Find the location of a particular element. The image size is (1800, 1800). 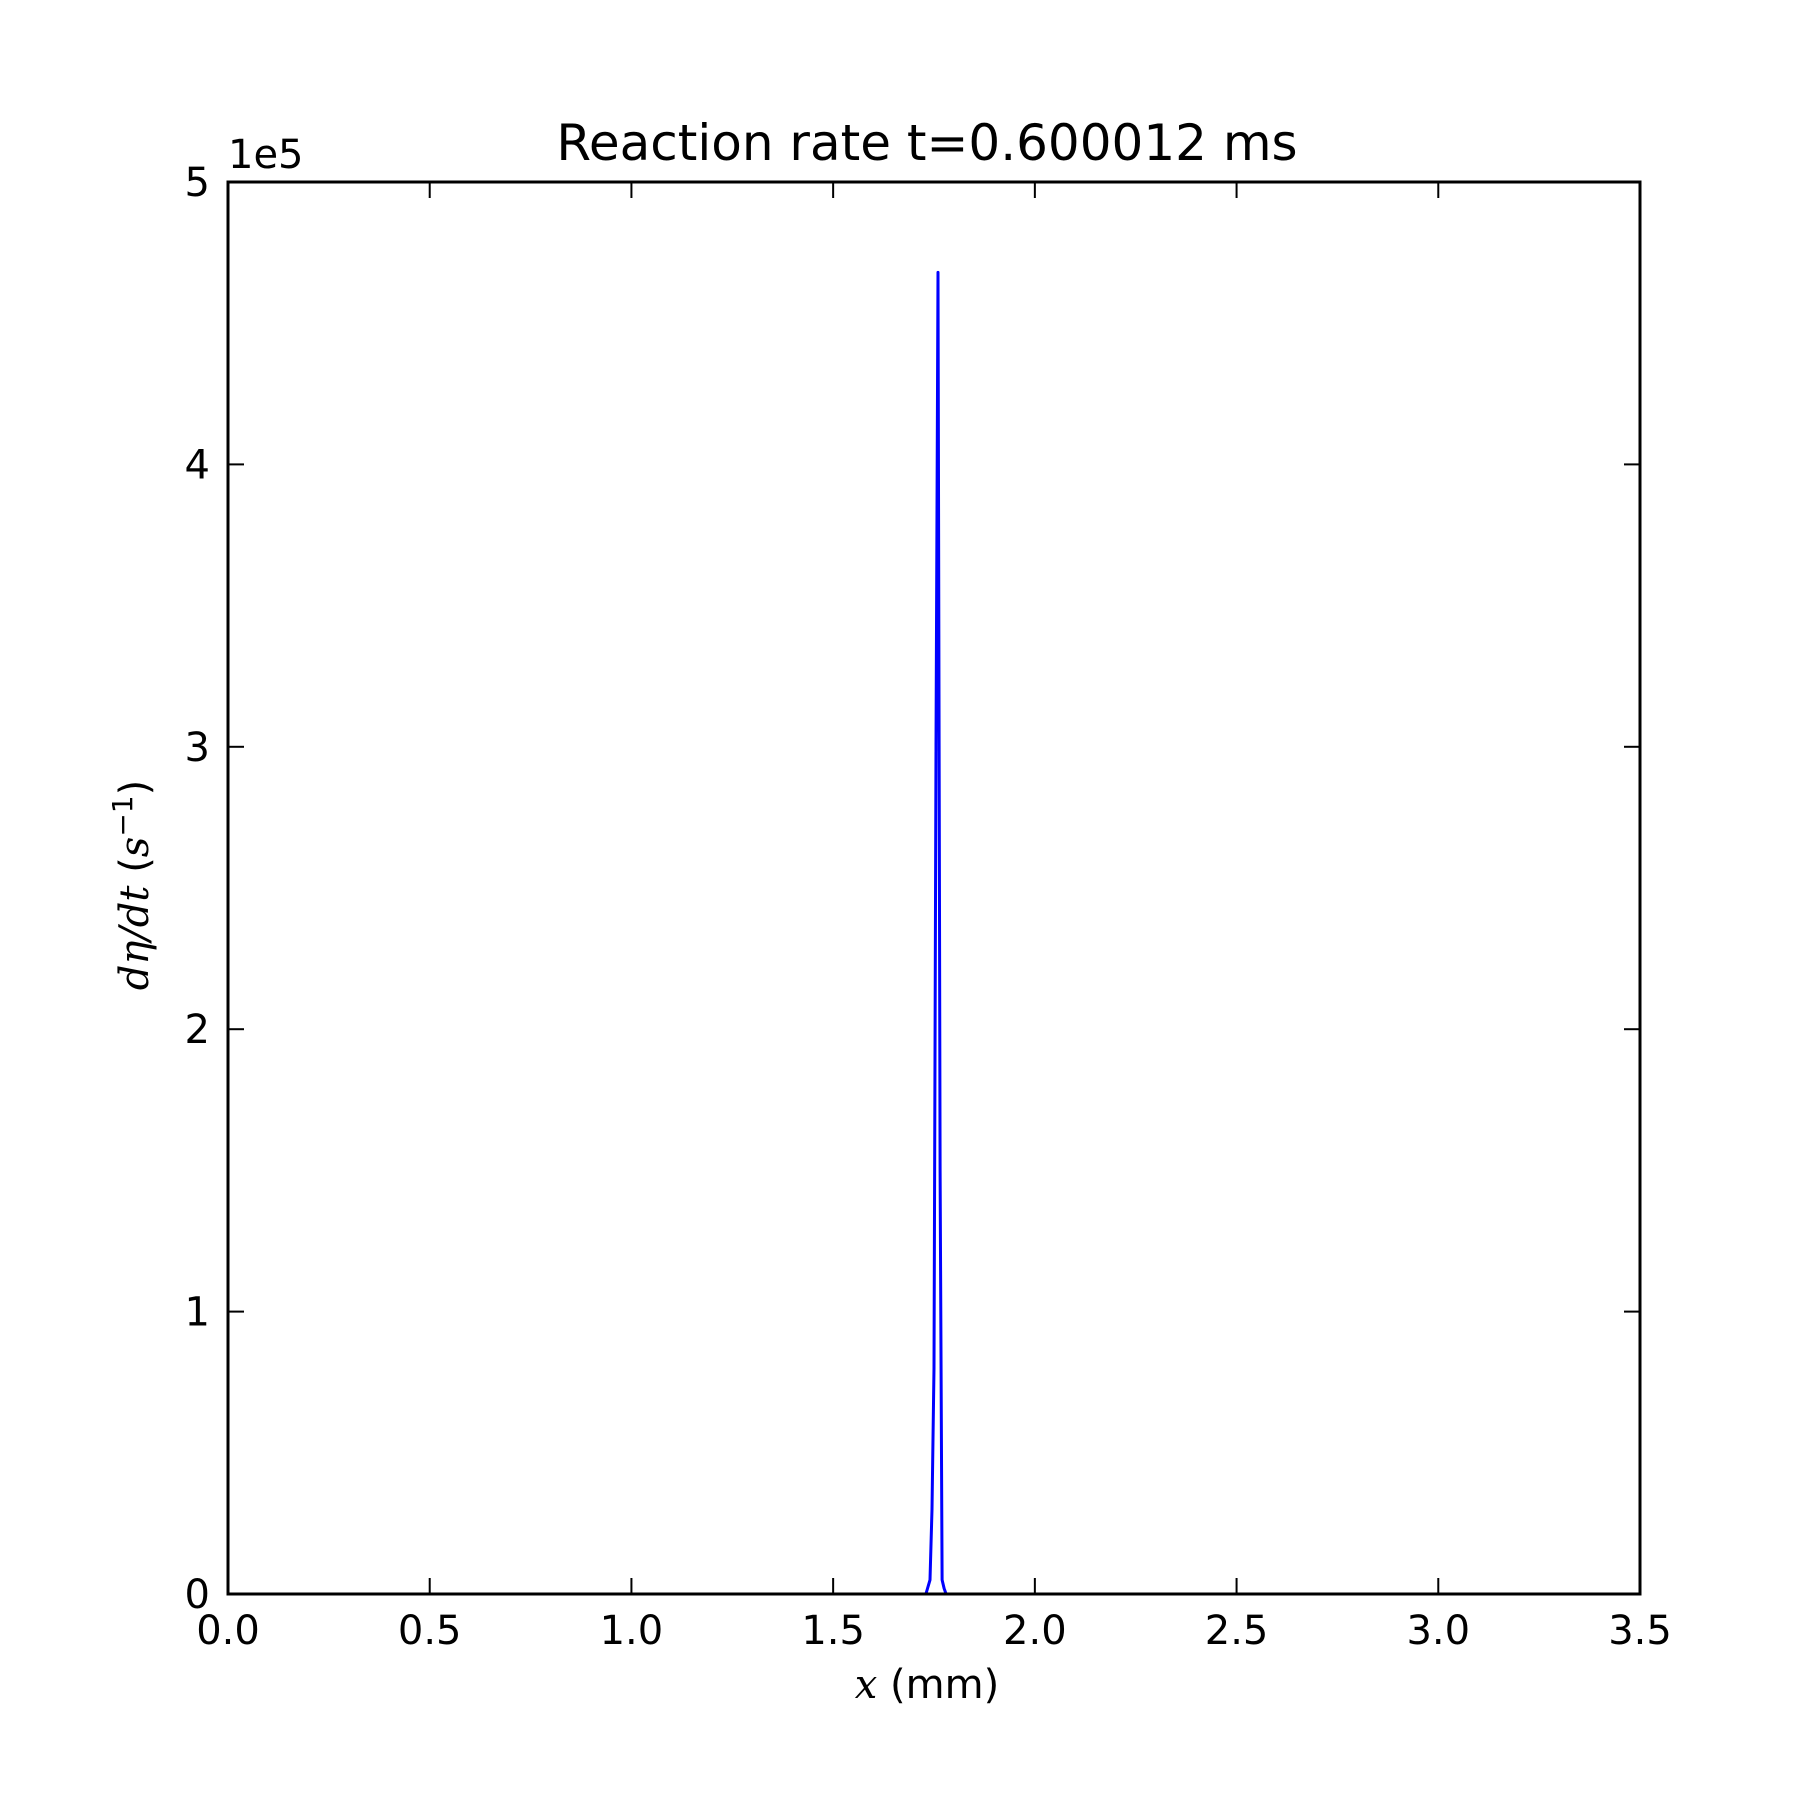

x-tick-label: 0.5 is located at coordinates (430, 1631).